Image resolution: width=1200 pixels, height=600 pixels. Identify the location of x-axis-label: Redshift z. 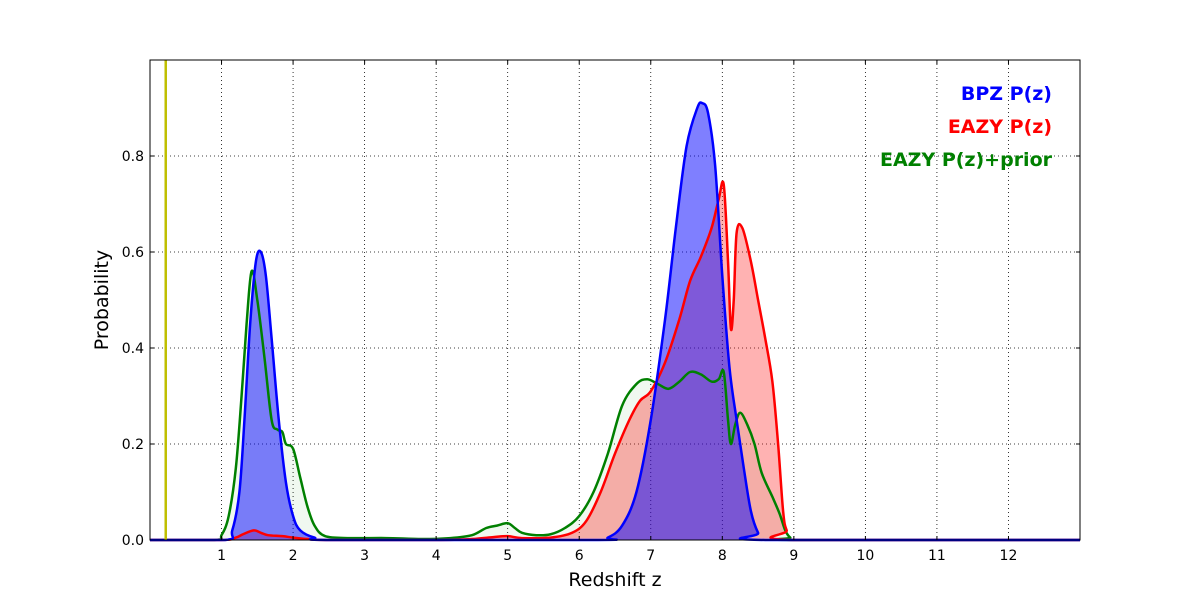
(614, 580).